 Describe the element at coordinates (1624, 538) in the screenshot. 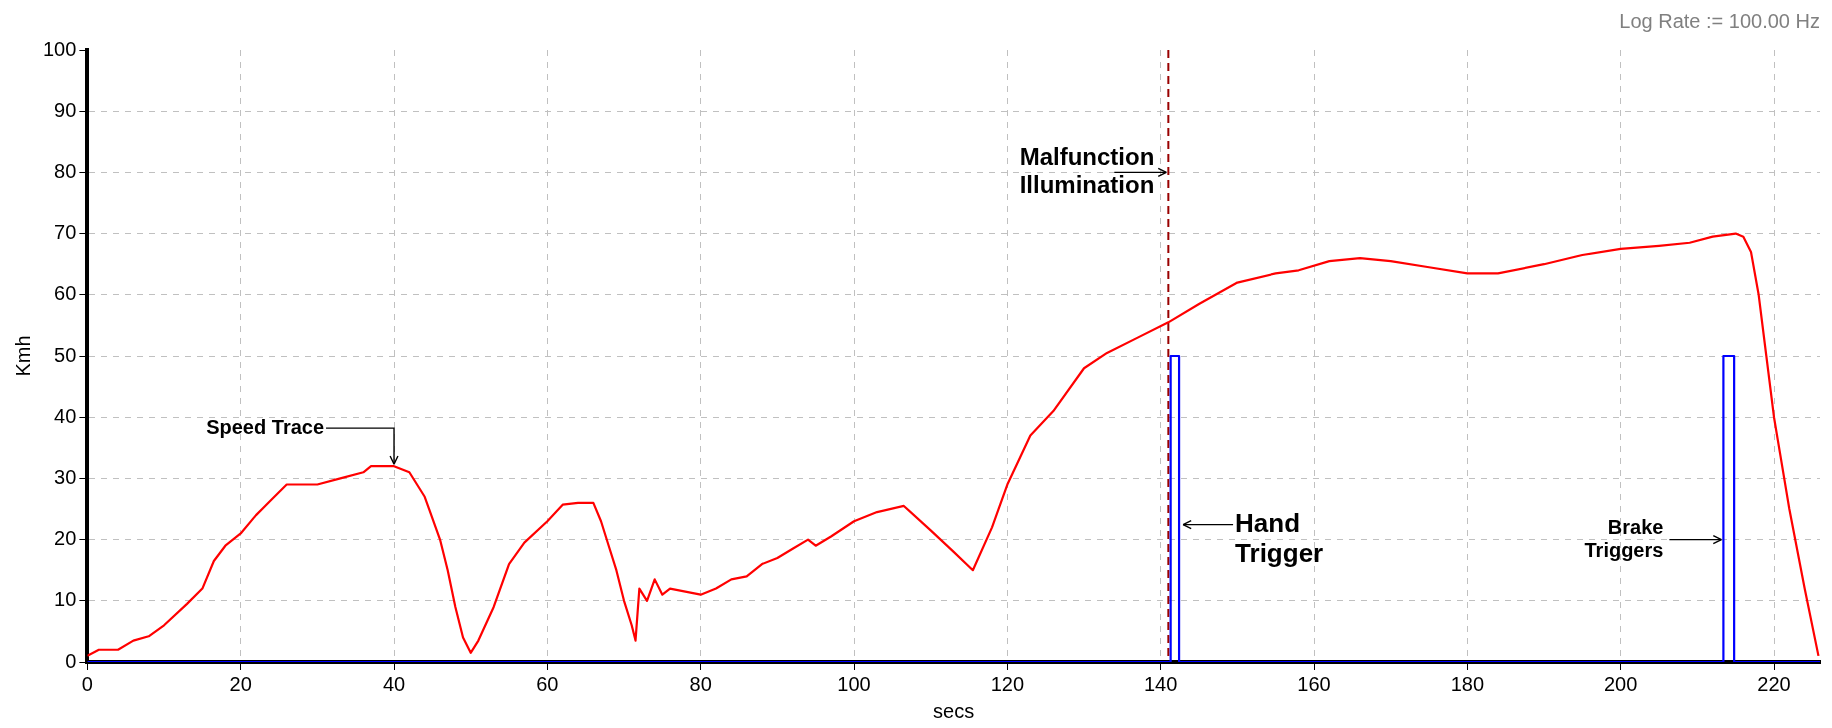

I see `annotation: Brake Triggers` at that location.